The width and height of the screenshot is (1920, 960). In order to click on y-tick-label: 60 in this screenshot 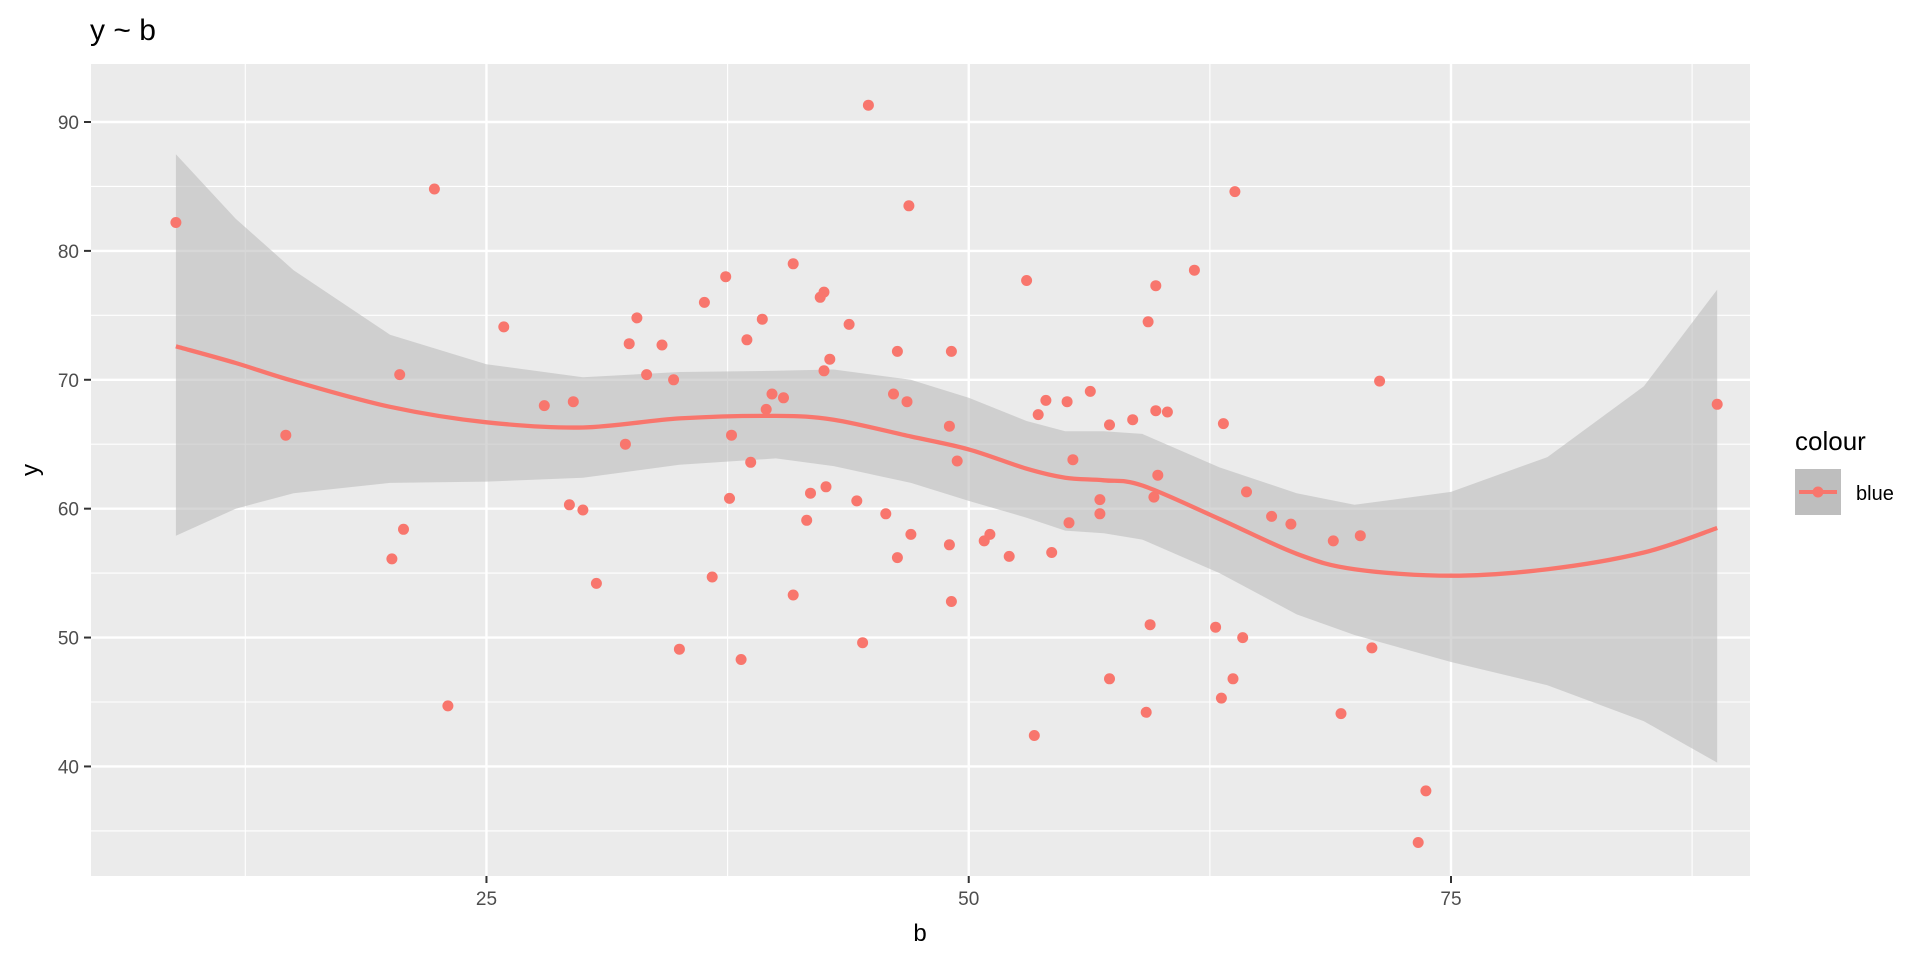, I will do `click(68, 510)`.